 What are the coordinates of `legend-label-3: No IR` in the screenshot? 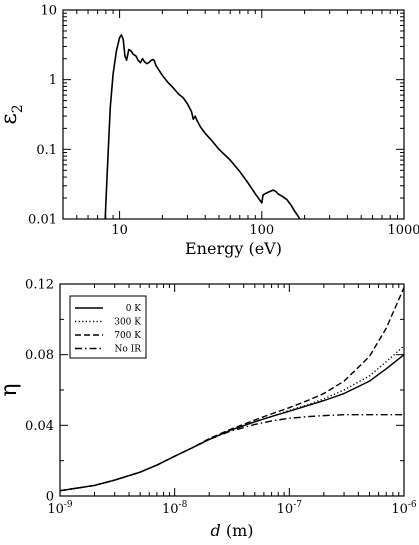 It's located at (128, 350).